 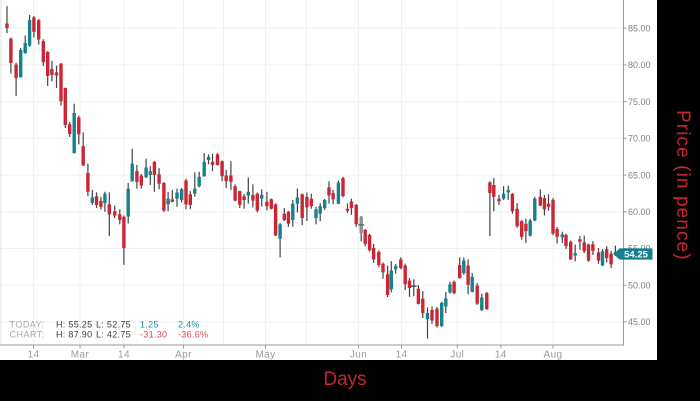 I want to click on svg-text: TODAY:, so click(x=27, y=325).